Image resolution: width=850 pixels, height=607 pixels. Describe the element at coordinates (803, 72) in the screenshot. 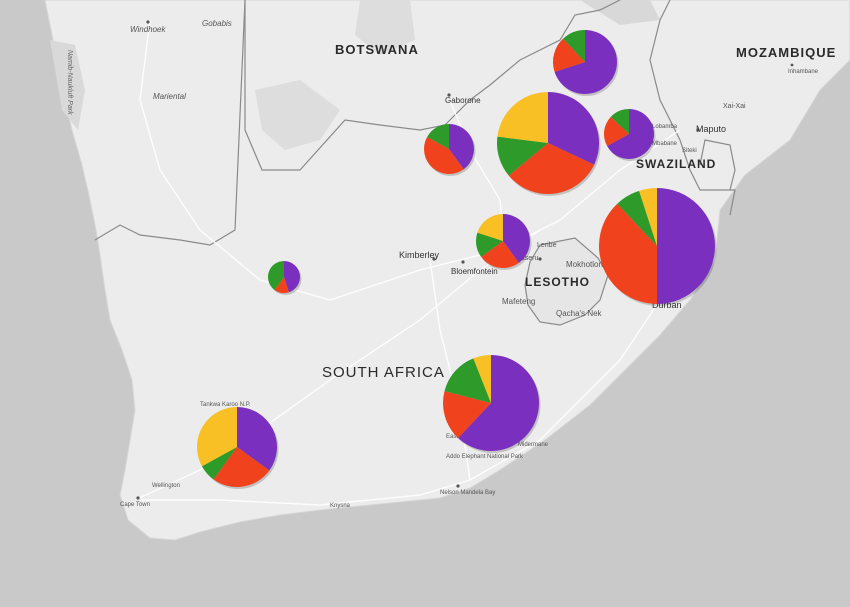

I see `city-label-inhambane: Inhambane` at that location.